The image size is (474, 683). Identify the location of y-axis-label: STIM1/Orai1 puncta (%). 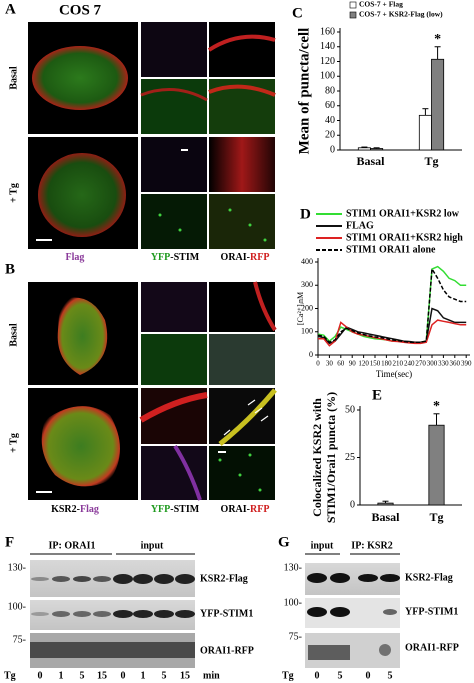
(331, 457).